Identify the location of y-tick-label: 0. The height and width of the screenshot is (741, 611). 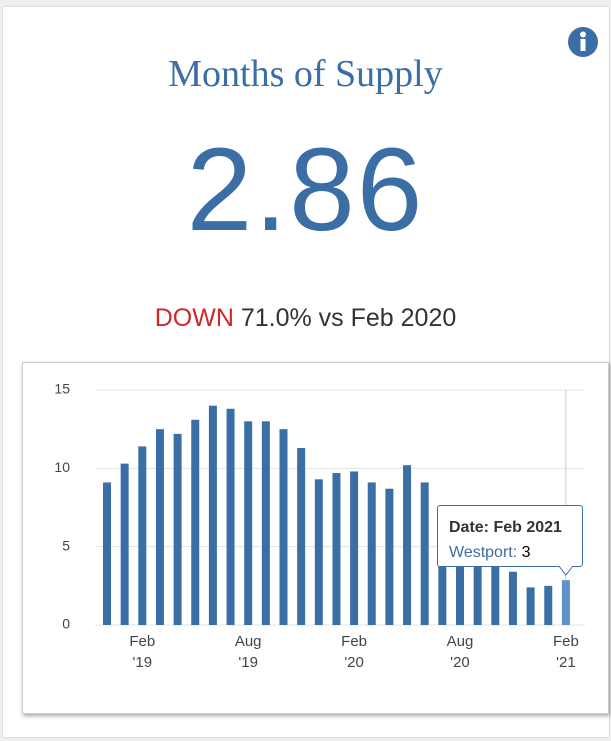
(66, 624).